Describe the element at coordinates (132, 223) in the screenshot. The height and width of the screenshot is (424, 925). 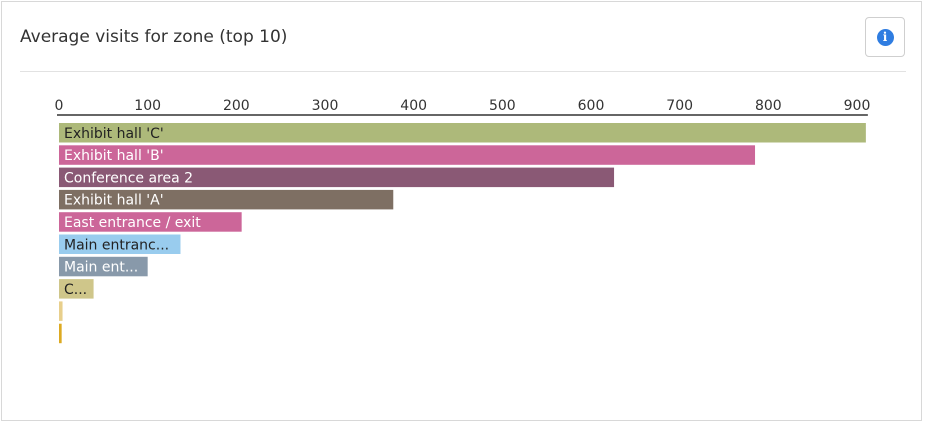
I see `bar-label: East entrance / exit` at that location.